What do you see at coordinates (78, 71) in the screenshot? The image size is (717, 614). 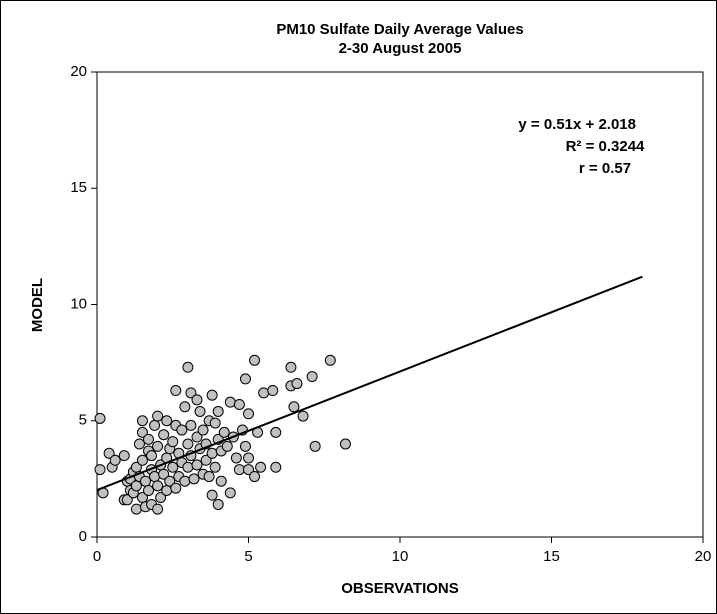 I see `y-tick-label: 20` at bounding box center [78, 71].